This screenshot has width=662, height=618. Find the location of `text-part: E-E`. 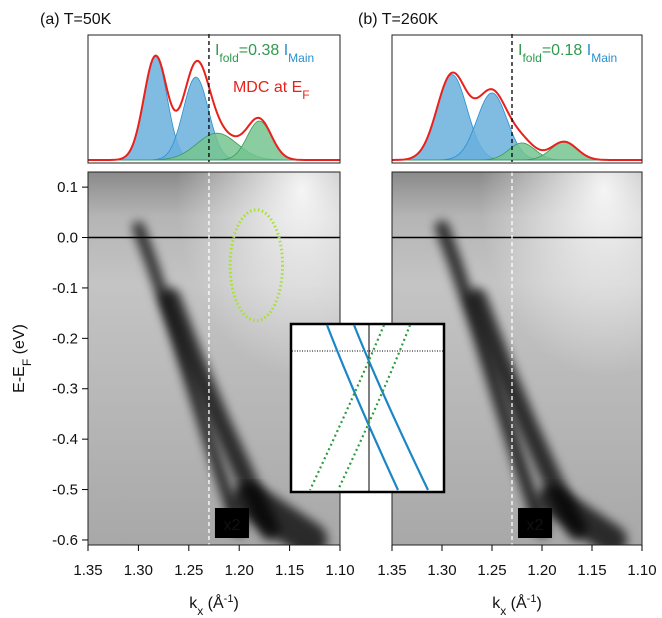

text-part: E-E is located at coordinates (19, 379).